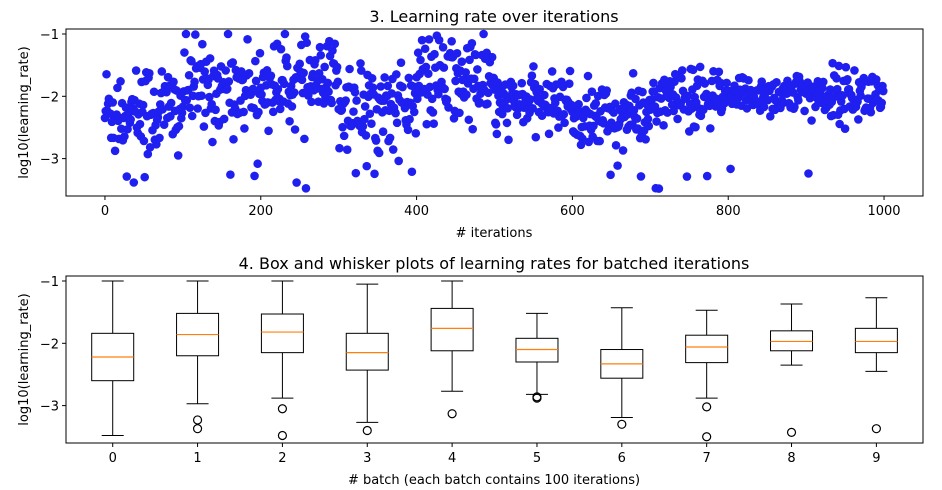 The image size is (942, 490). Describe the element at coordinates (452, 458) in the screenshot. I see `box-x-tick-label: 4` at that location.